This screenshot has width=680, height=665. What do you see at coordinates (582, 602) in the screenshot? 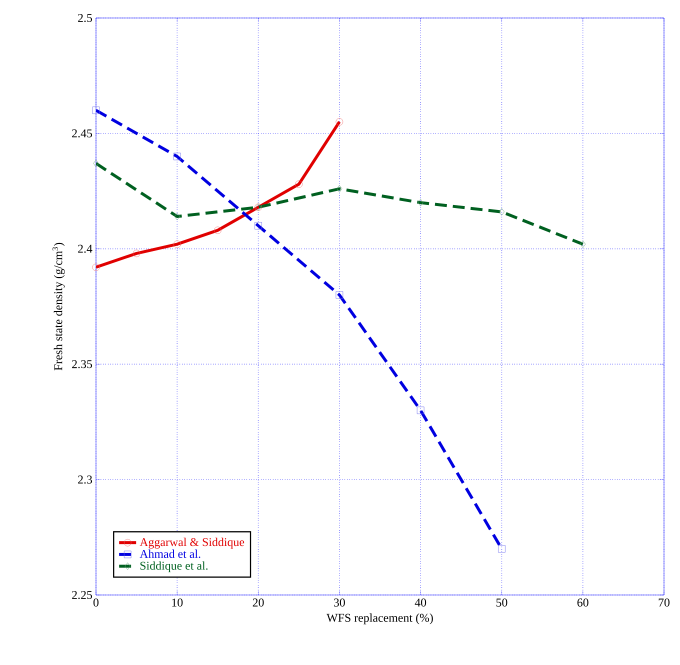
I see `x-tick-label: 60` at bounding box center [582, 602].